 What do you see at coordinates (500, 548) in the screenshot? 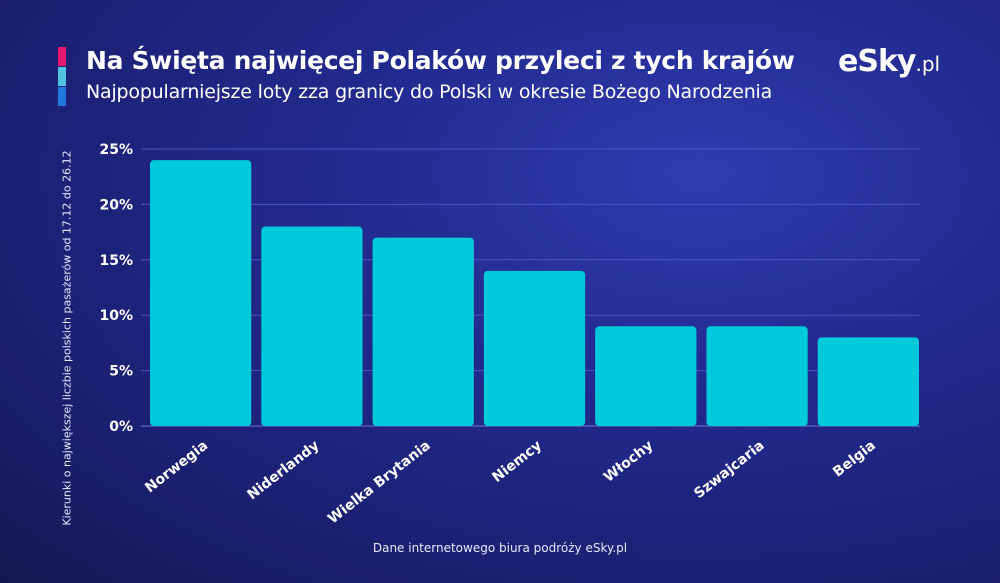
I see `source-note: Dane internetowego biura podróży eSky.pl` at bounding box center [500, 548].